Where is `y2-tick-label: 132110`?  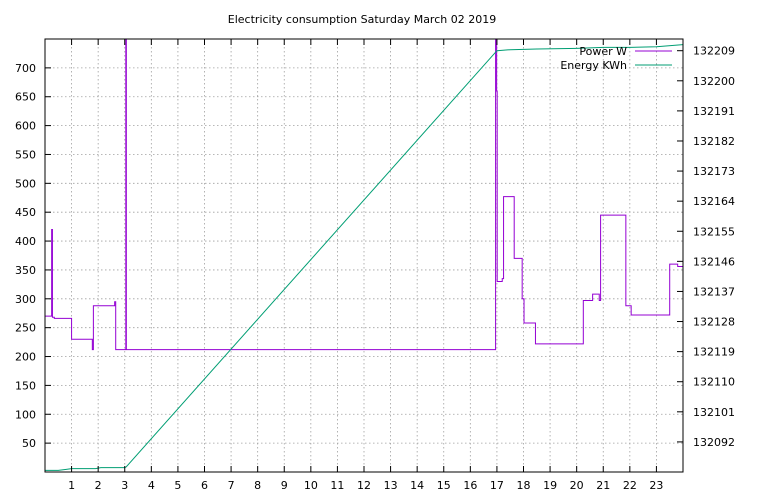
y2-tick-label: 132110 is located at coordinates (714, 382).